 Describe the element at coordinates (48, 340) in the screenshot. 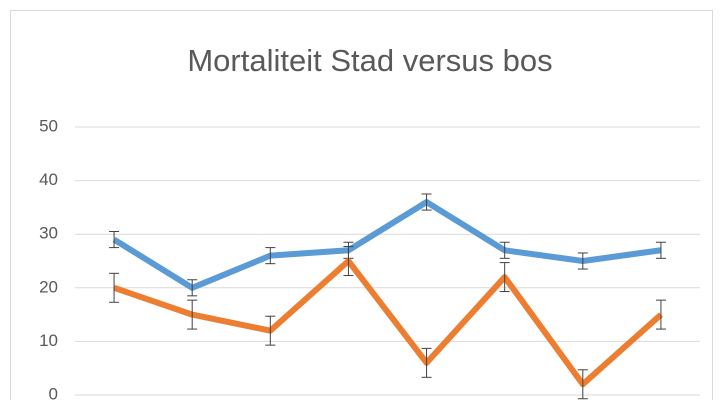

I see `y-tick-label: 10` at that location.